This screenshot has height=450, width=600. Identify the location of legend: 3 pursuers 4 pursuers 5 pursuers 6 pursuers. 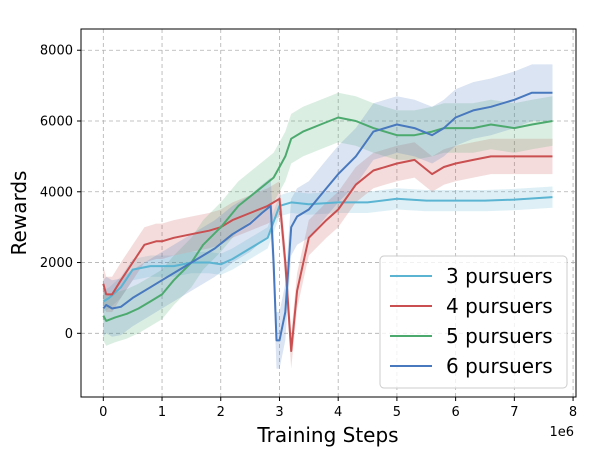
(473, 322).